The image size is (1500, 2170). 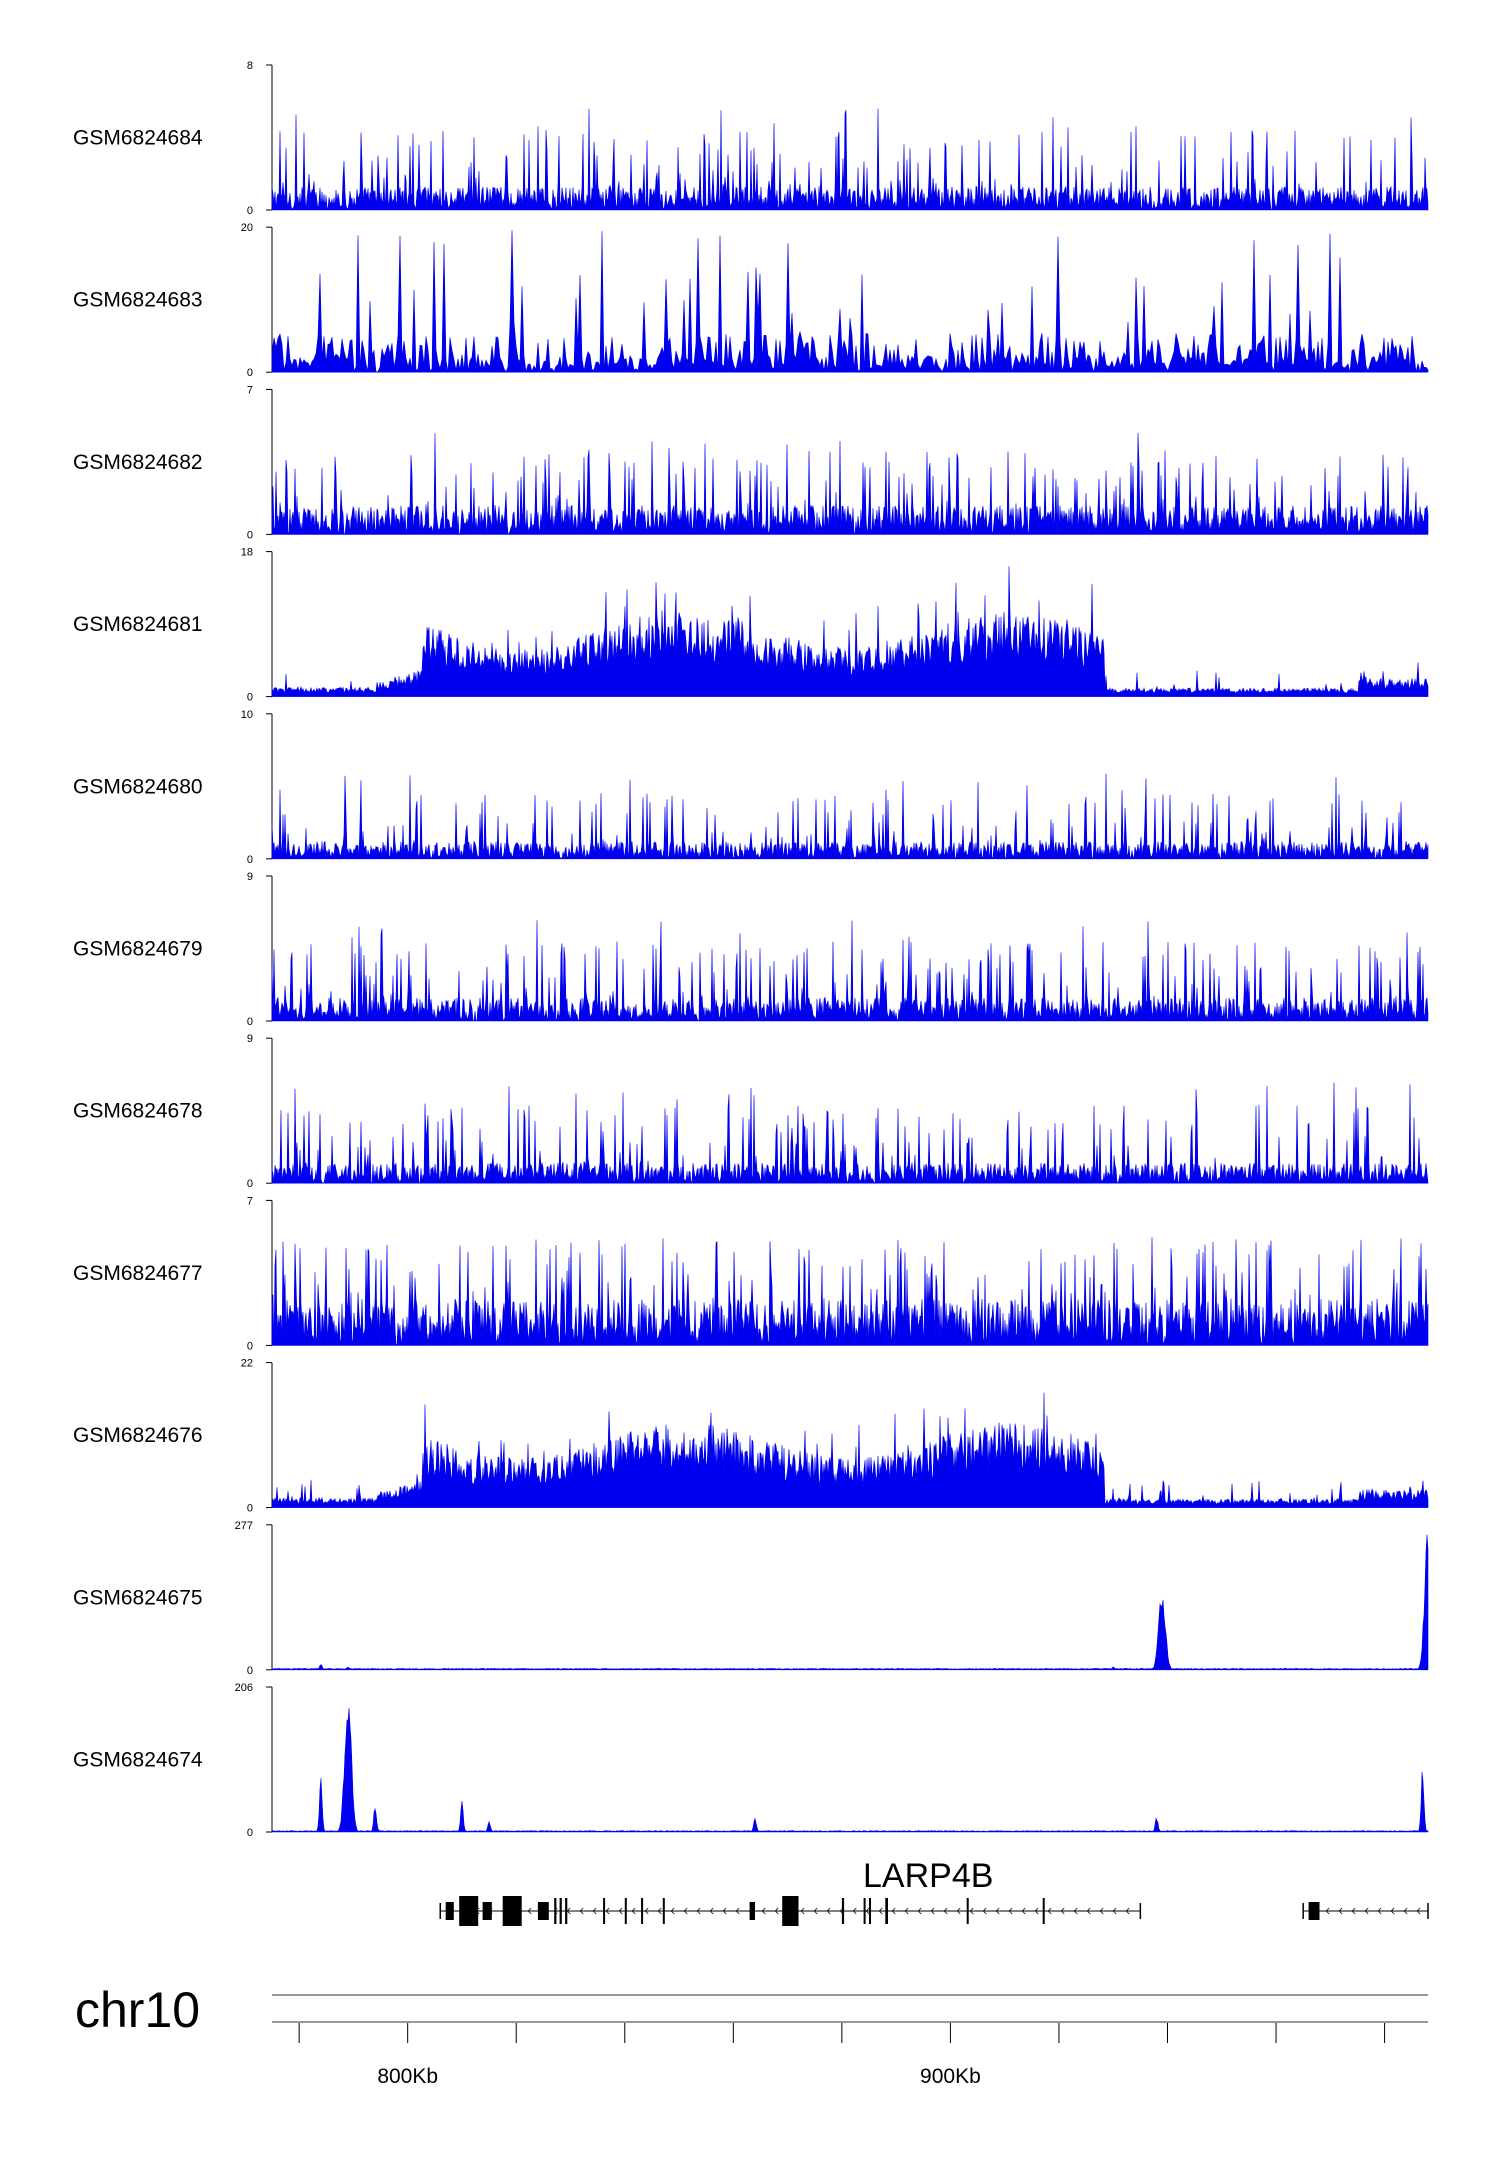 I want to click on y-max-label: 277, so click(x=244, y=1526).